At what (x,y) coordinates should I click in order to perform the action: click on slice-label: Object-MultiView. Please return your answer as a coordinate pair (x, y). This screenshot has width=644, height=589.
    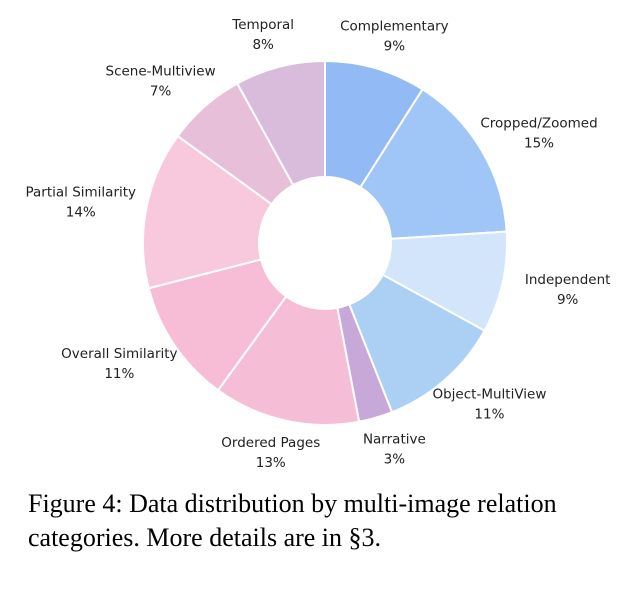
    Looking at the image, I should click on (489, 394).